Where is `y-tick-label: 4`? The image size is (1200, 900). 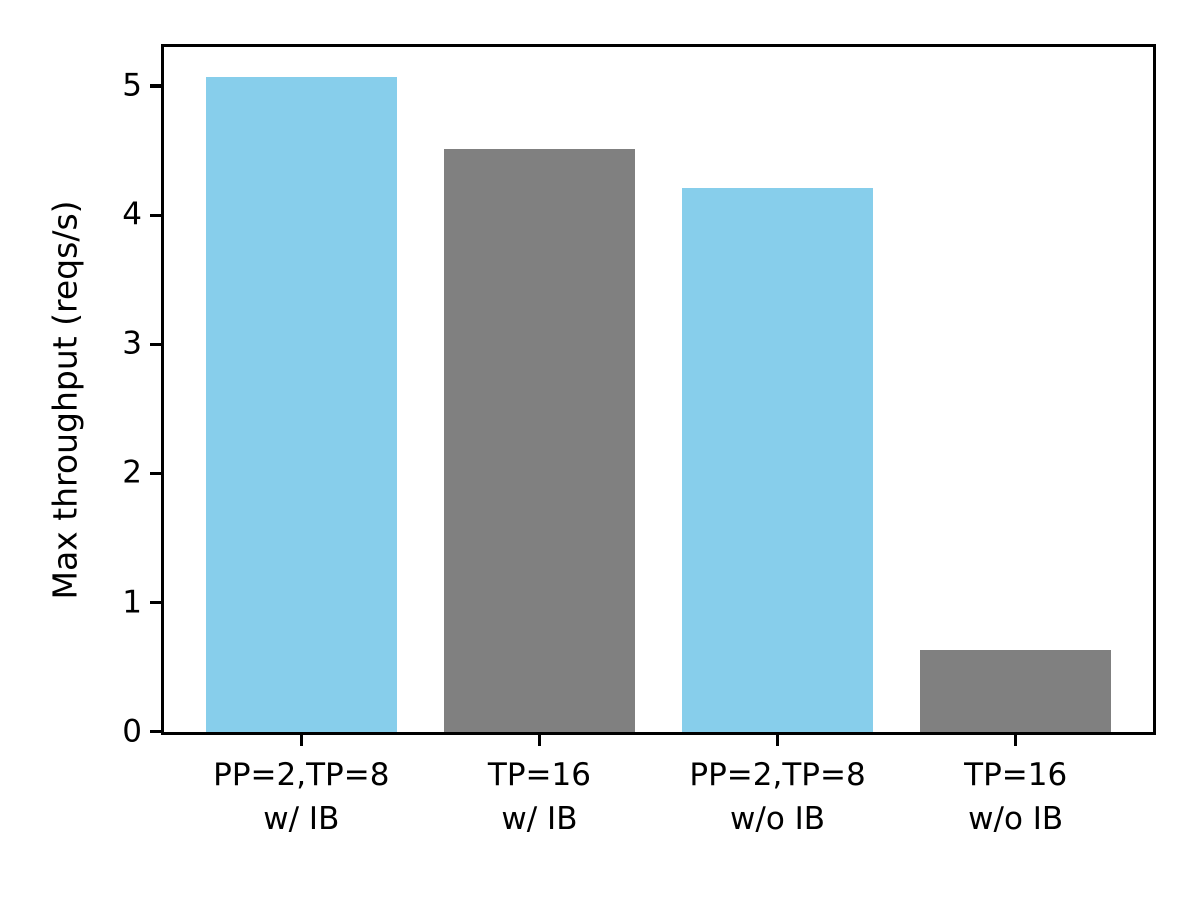
y-tick-label: 4 is located at coordinates (132, 214).